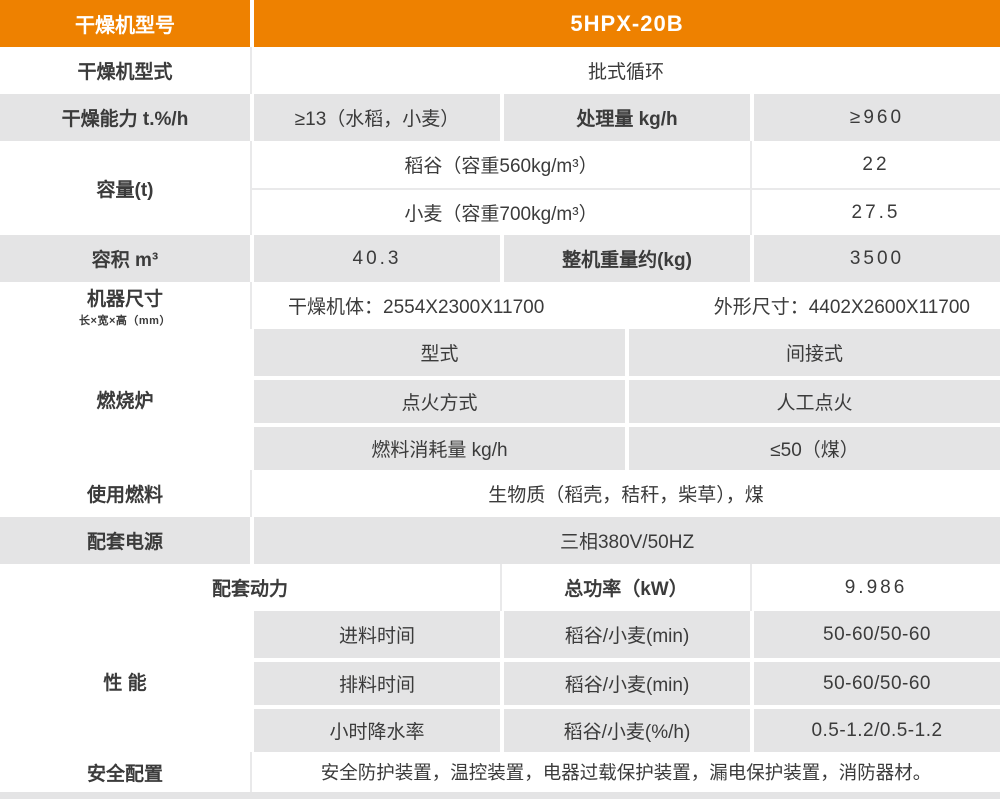 The image size is (1000, 799). What do you see at coordinates (812, 352) in the screenshot?
I see `furnace-type-value: 间接式` at bounding box center [812, 352].